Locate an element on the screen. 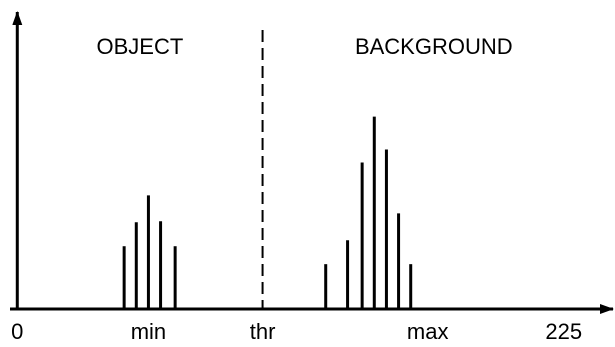 This screenshot has height=347, width=615. region-label: BACKGROUND is located at coordinates (434, 46).